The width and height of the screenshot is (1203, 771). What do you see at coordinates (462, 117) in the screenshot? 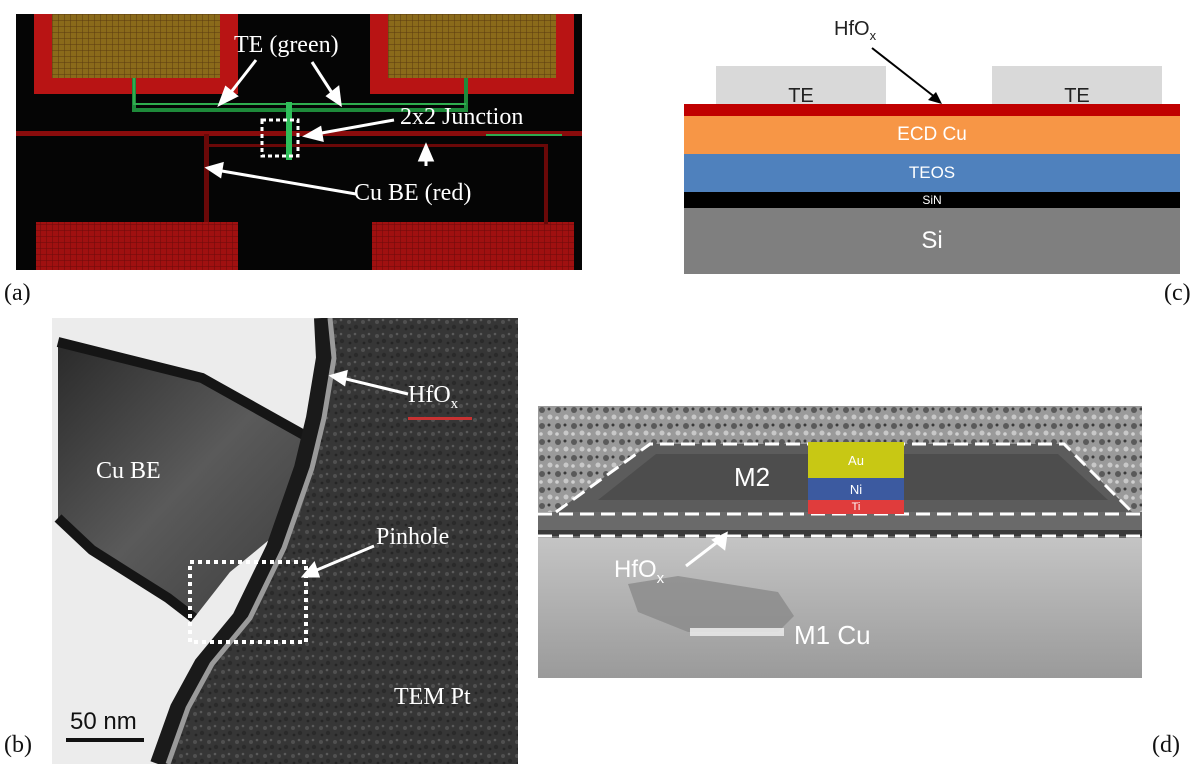
I see `junction-label: 2x2 Junction` at bounding box center [462, 117].